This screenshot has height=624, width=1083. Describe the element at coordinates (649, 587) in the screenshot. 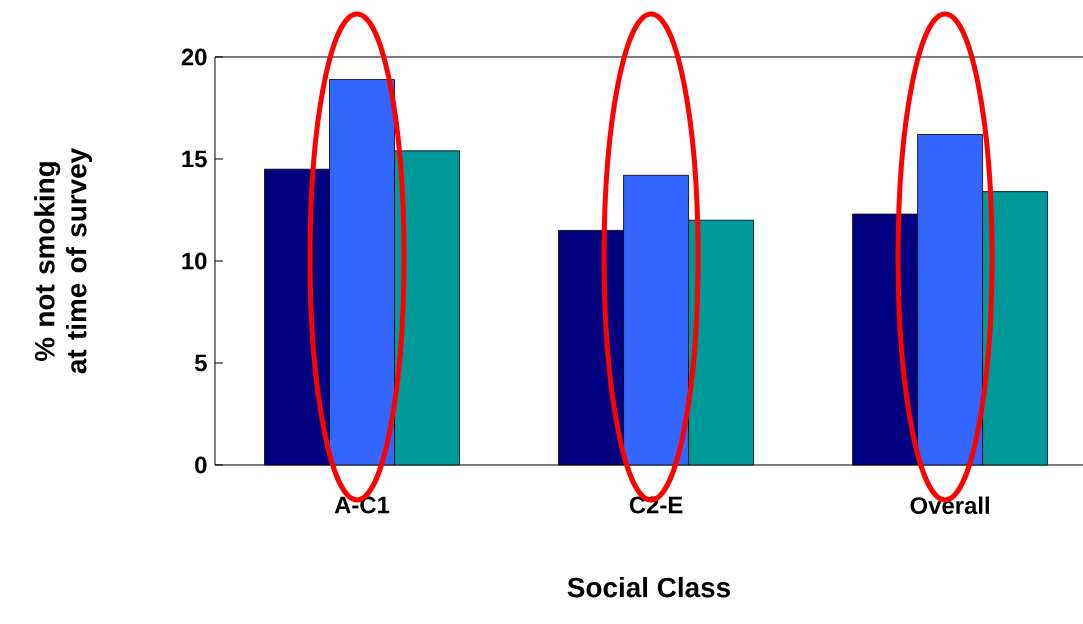

I see `x-axis-title: Social Class` at that location.